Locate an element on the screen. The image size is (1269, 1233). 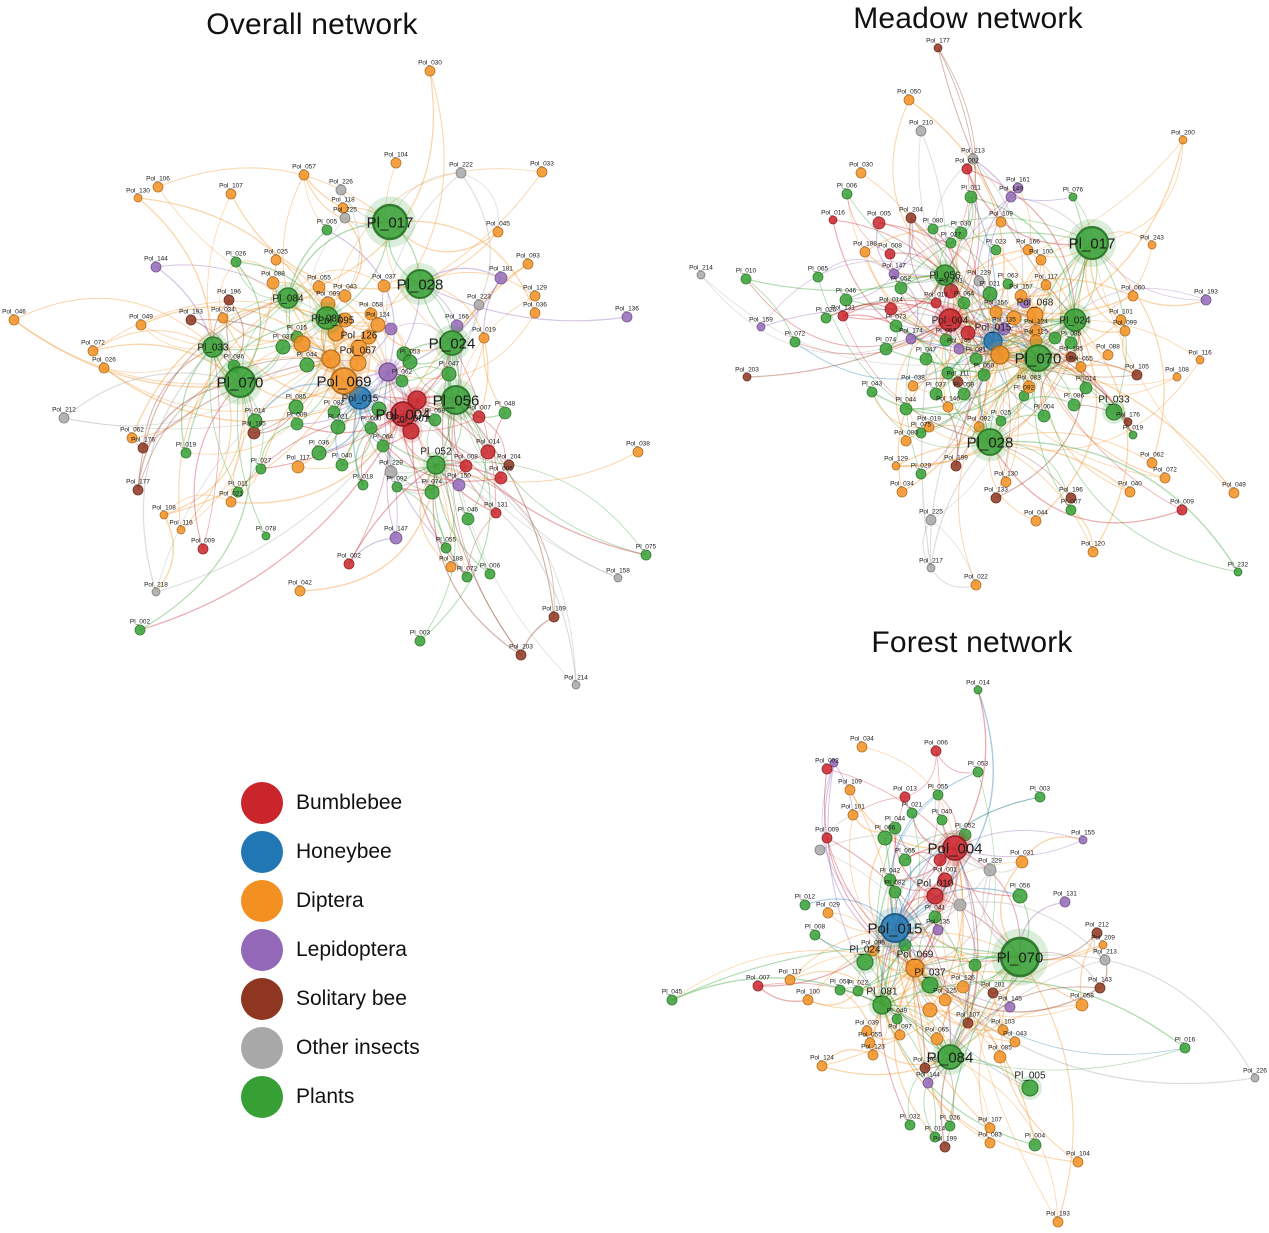
node-label: Pol_058 is located at coordinates (1082, 996).